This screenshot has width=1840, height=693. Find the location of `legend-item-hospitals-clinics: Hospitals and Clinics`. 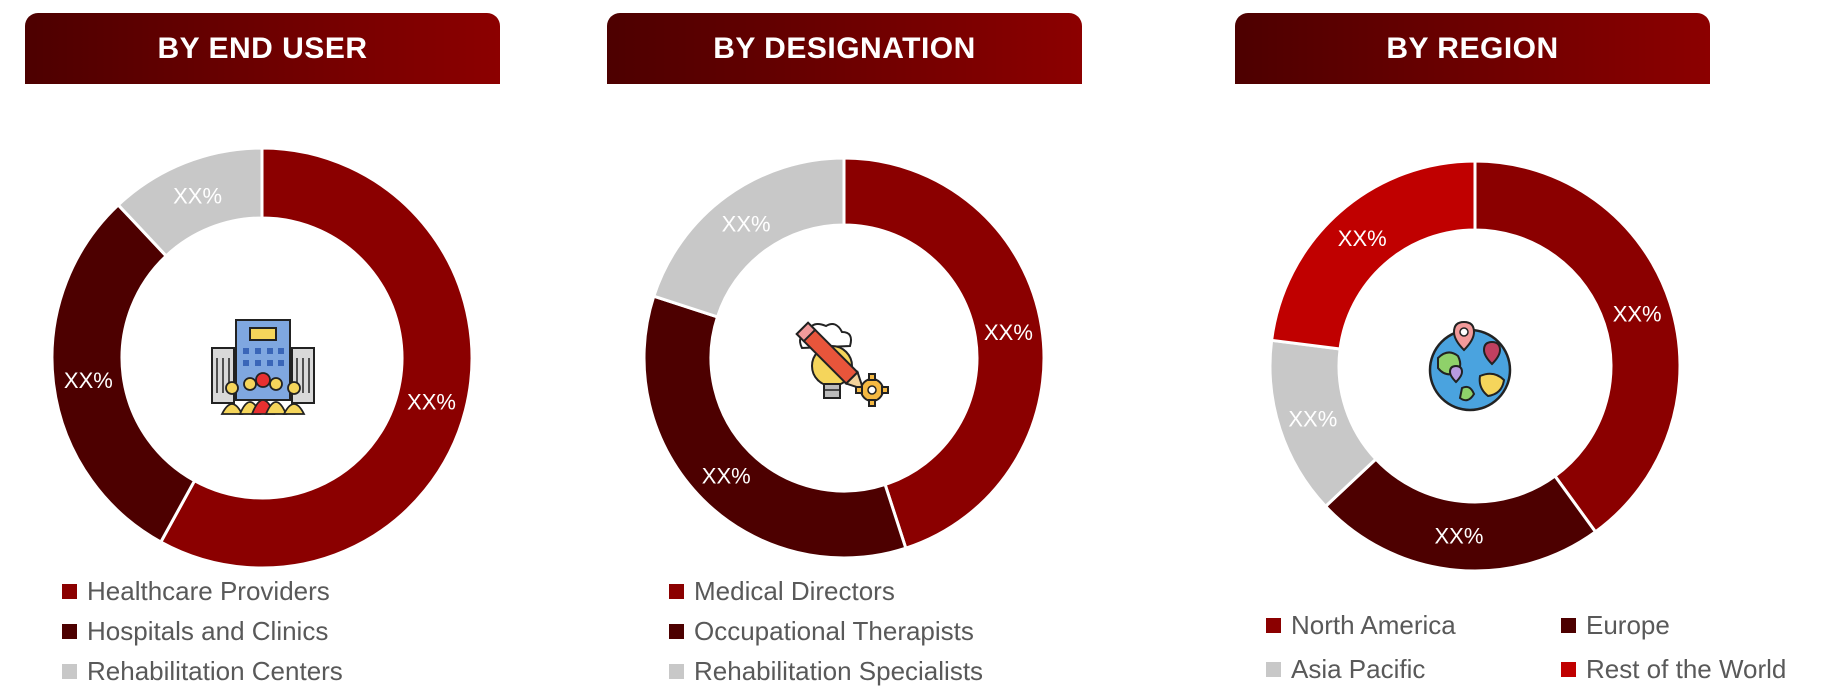

legend-item-hospitals-clinics: Hospitals and Clinics is located at coordinates (202, 631).